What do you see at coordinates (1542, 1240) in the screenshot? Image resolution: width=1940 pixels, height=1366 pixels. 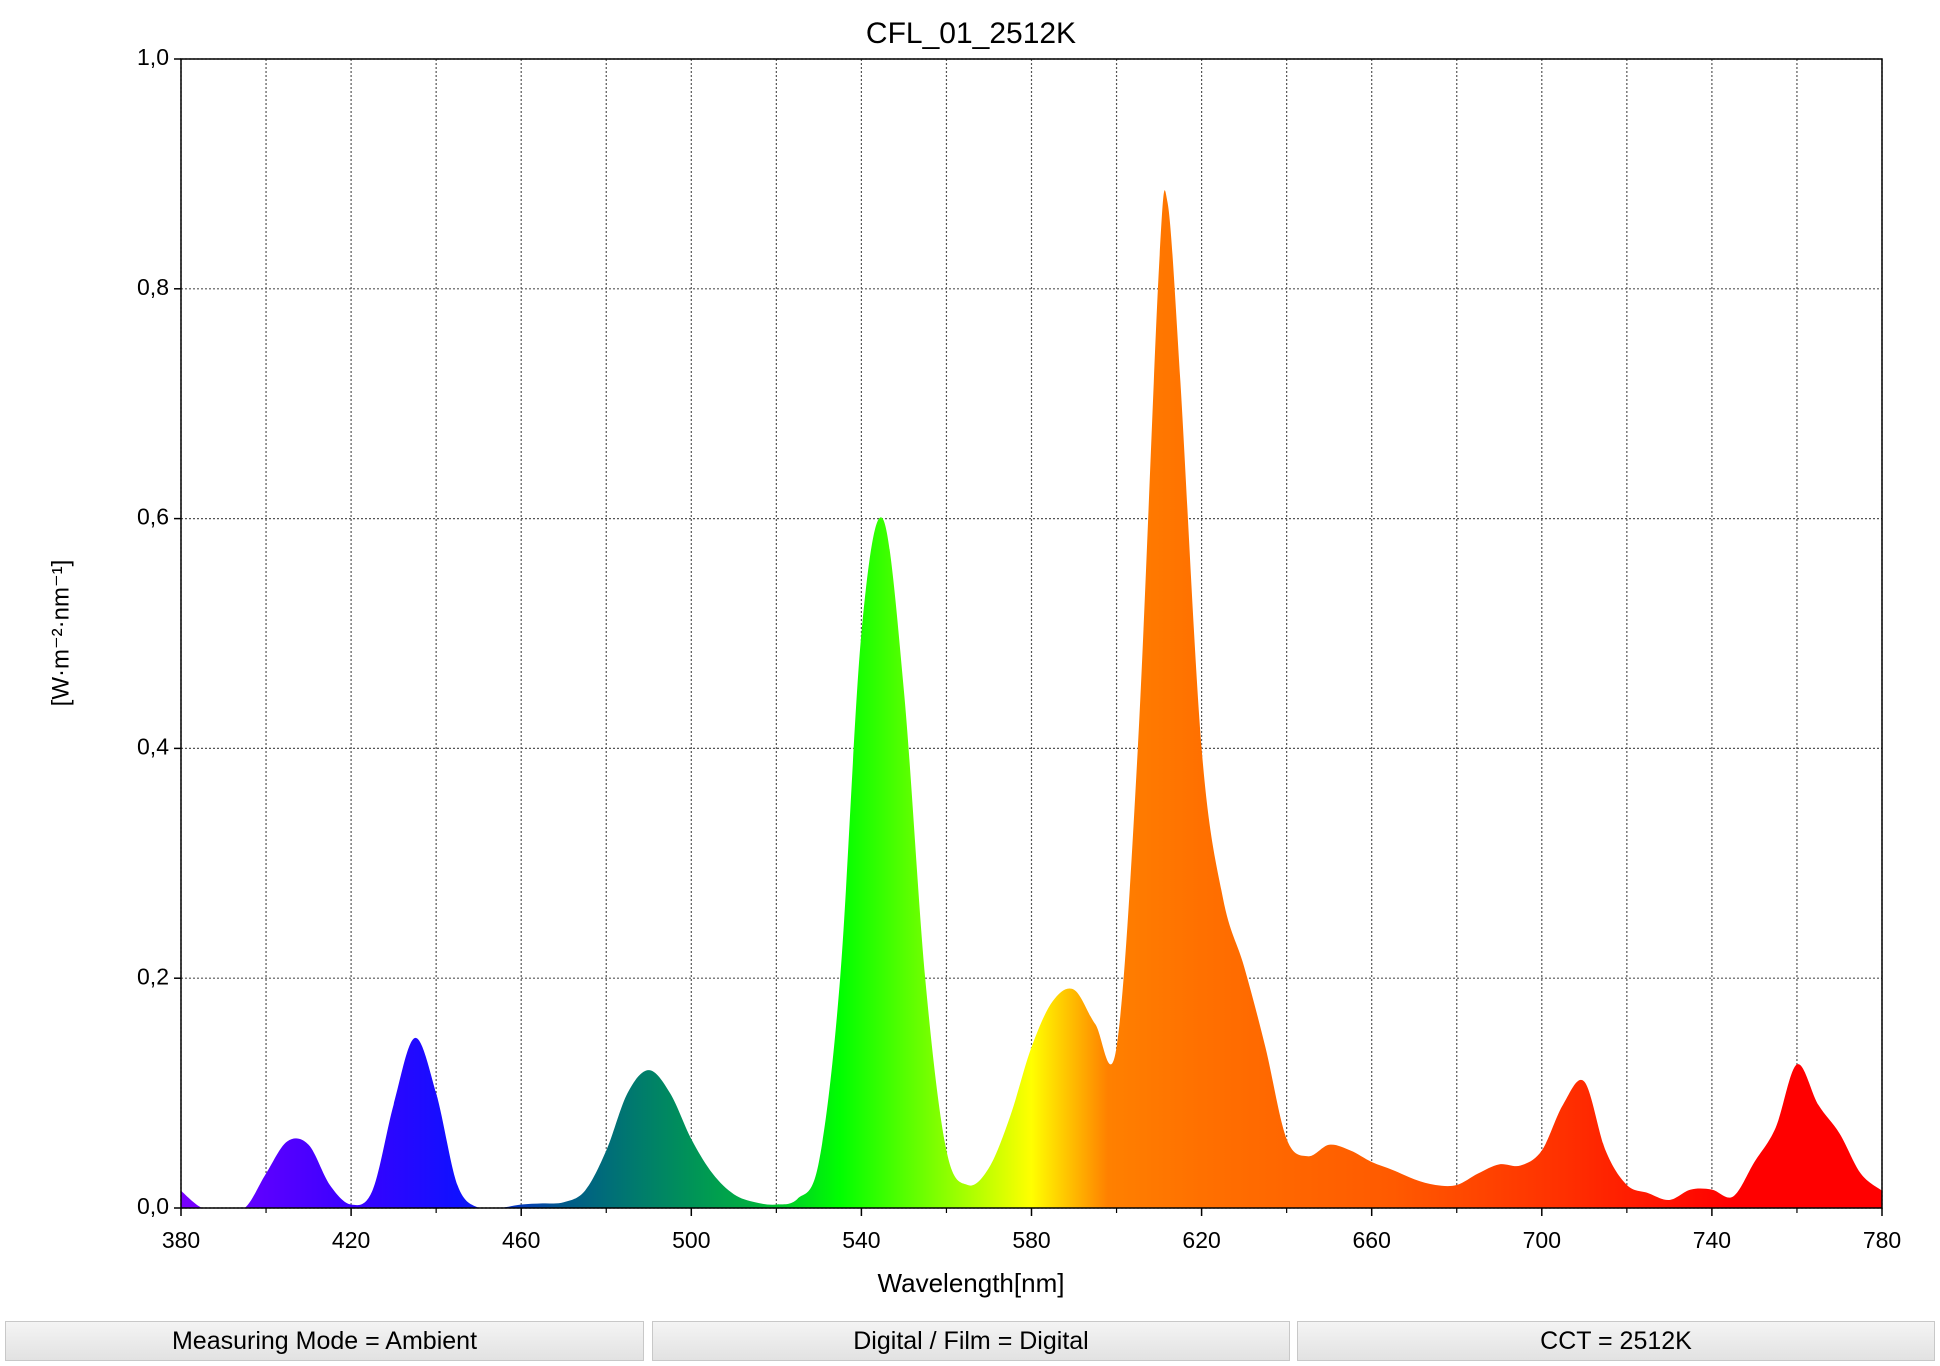 I see `x-tick-label: 700` at bounding box center [1542, 1240].